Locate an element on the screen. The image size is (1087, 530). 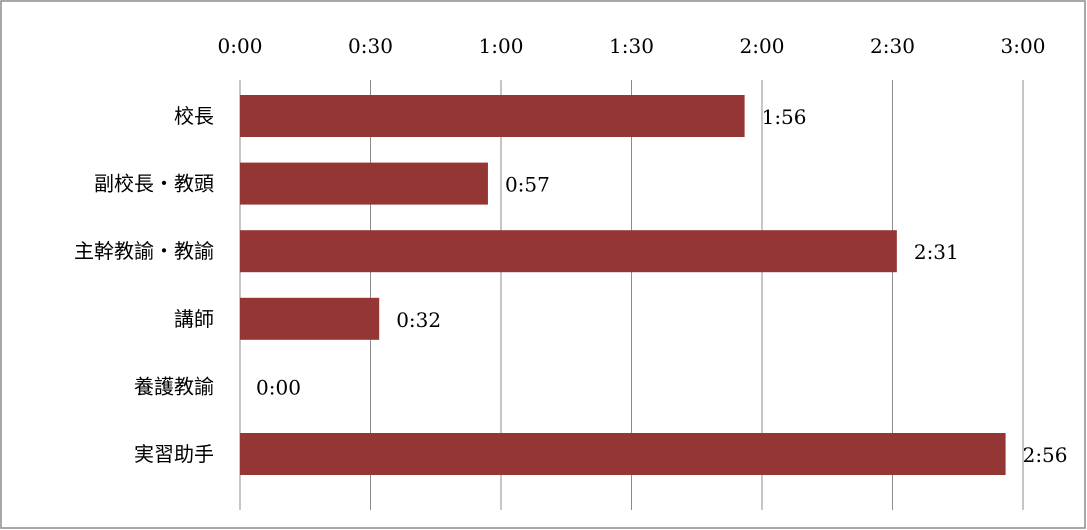
x-tick-label: 3:00 is located at coordinates (1023, 46).